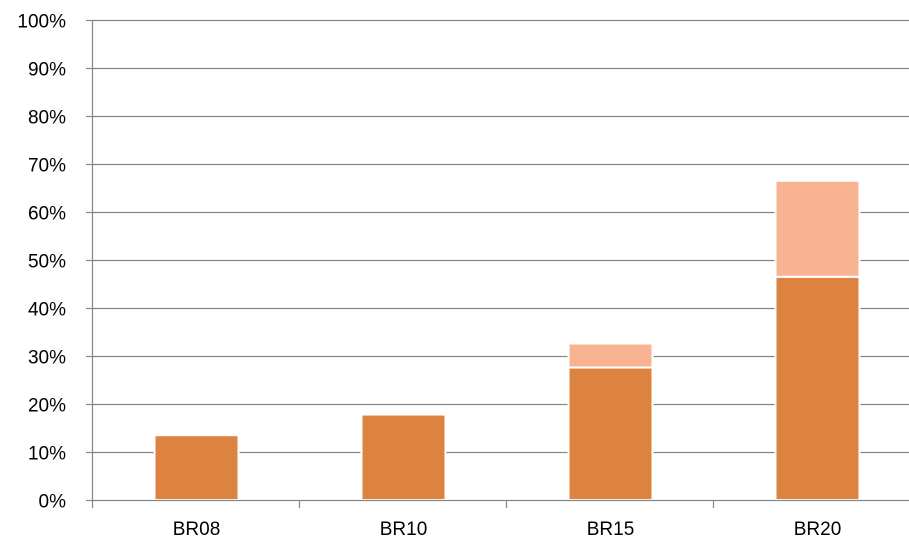 The image size is (909, 549). What do you see at coordinates (404, 529) in the screenshot?
I see `x-tick-label: BR10` at bounding box center [404, 529].